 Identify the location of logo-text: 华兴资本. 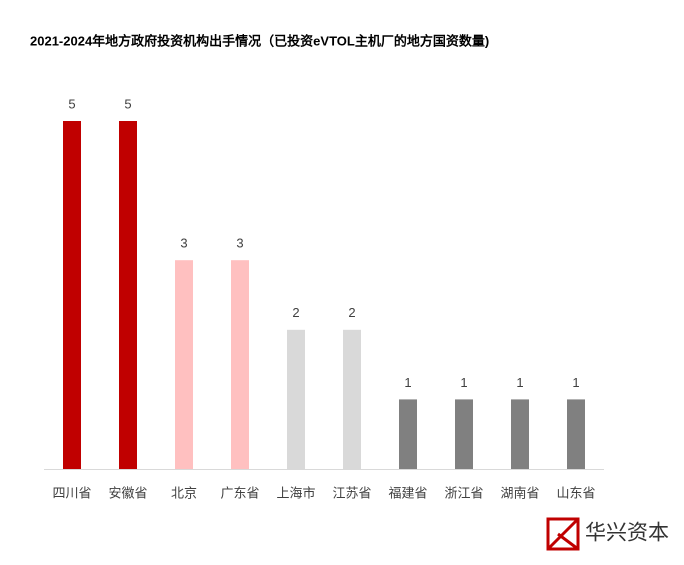
(627, 533).